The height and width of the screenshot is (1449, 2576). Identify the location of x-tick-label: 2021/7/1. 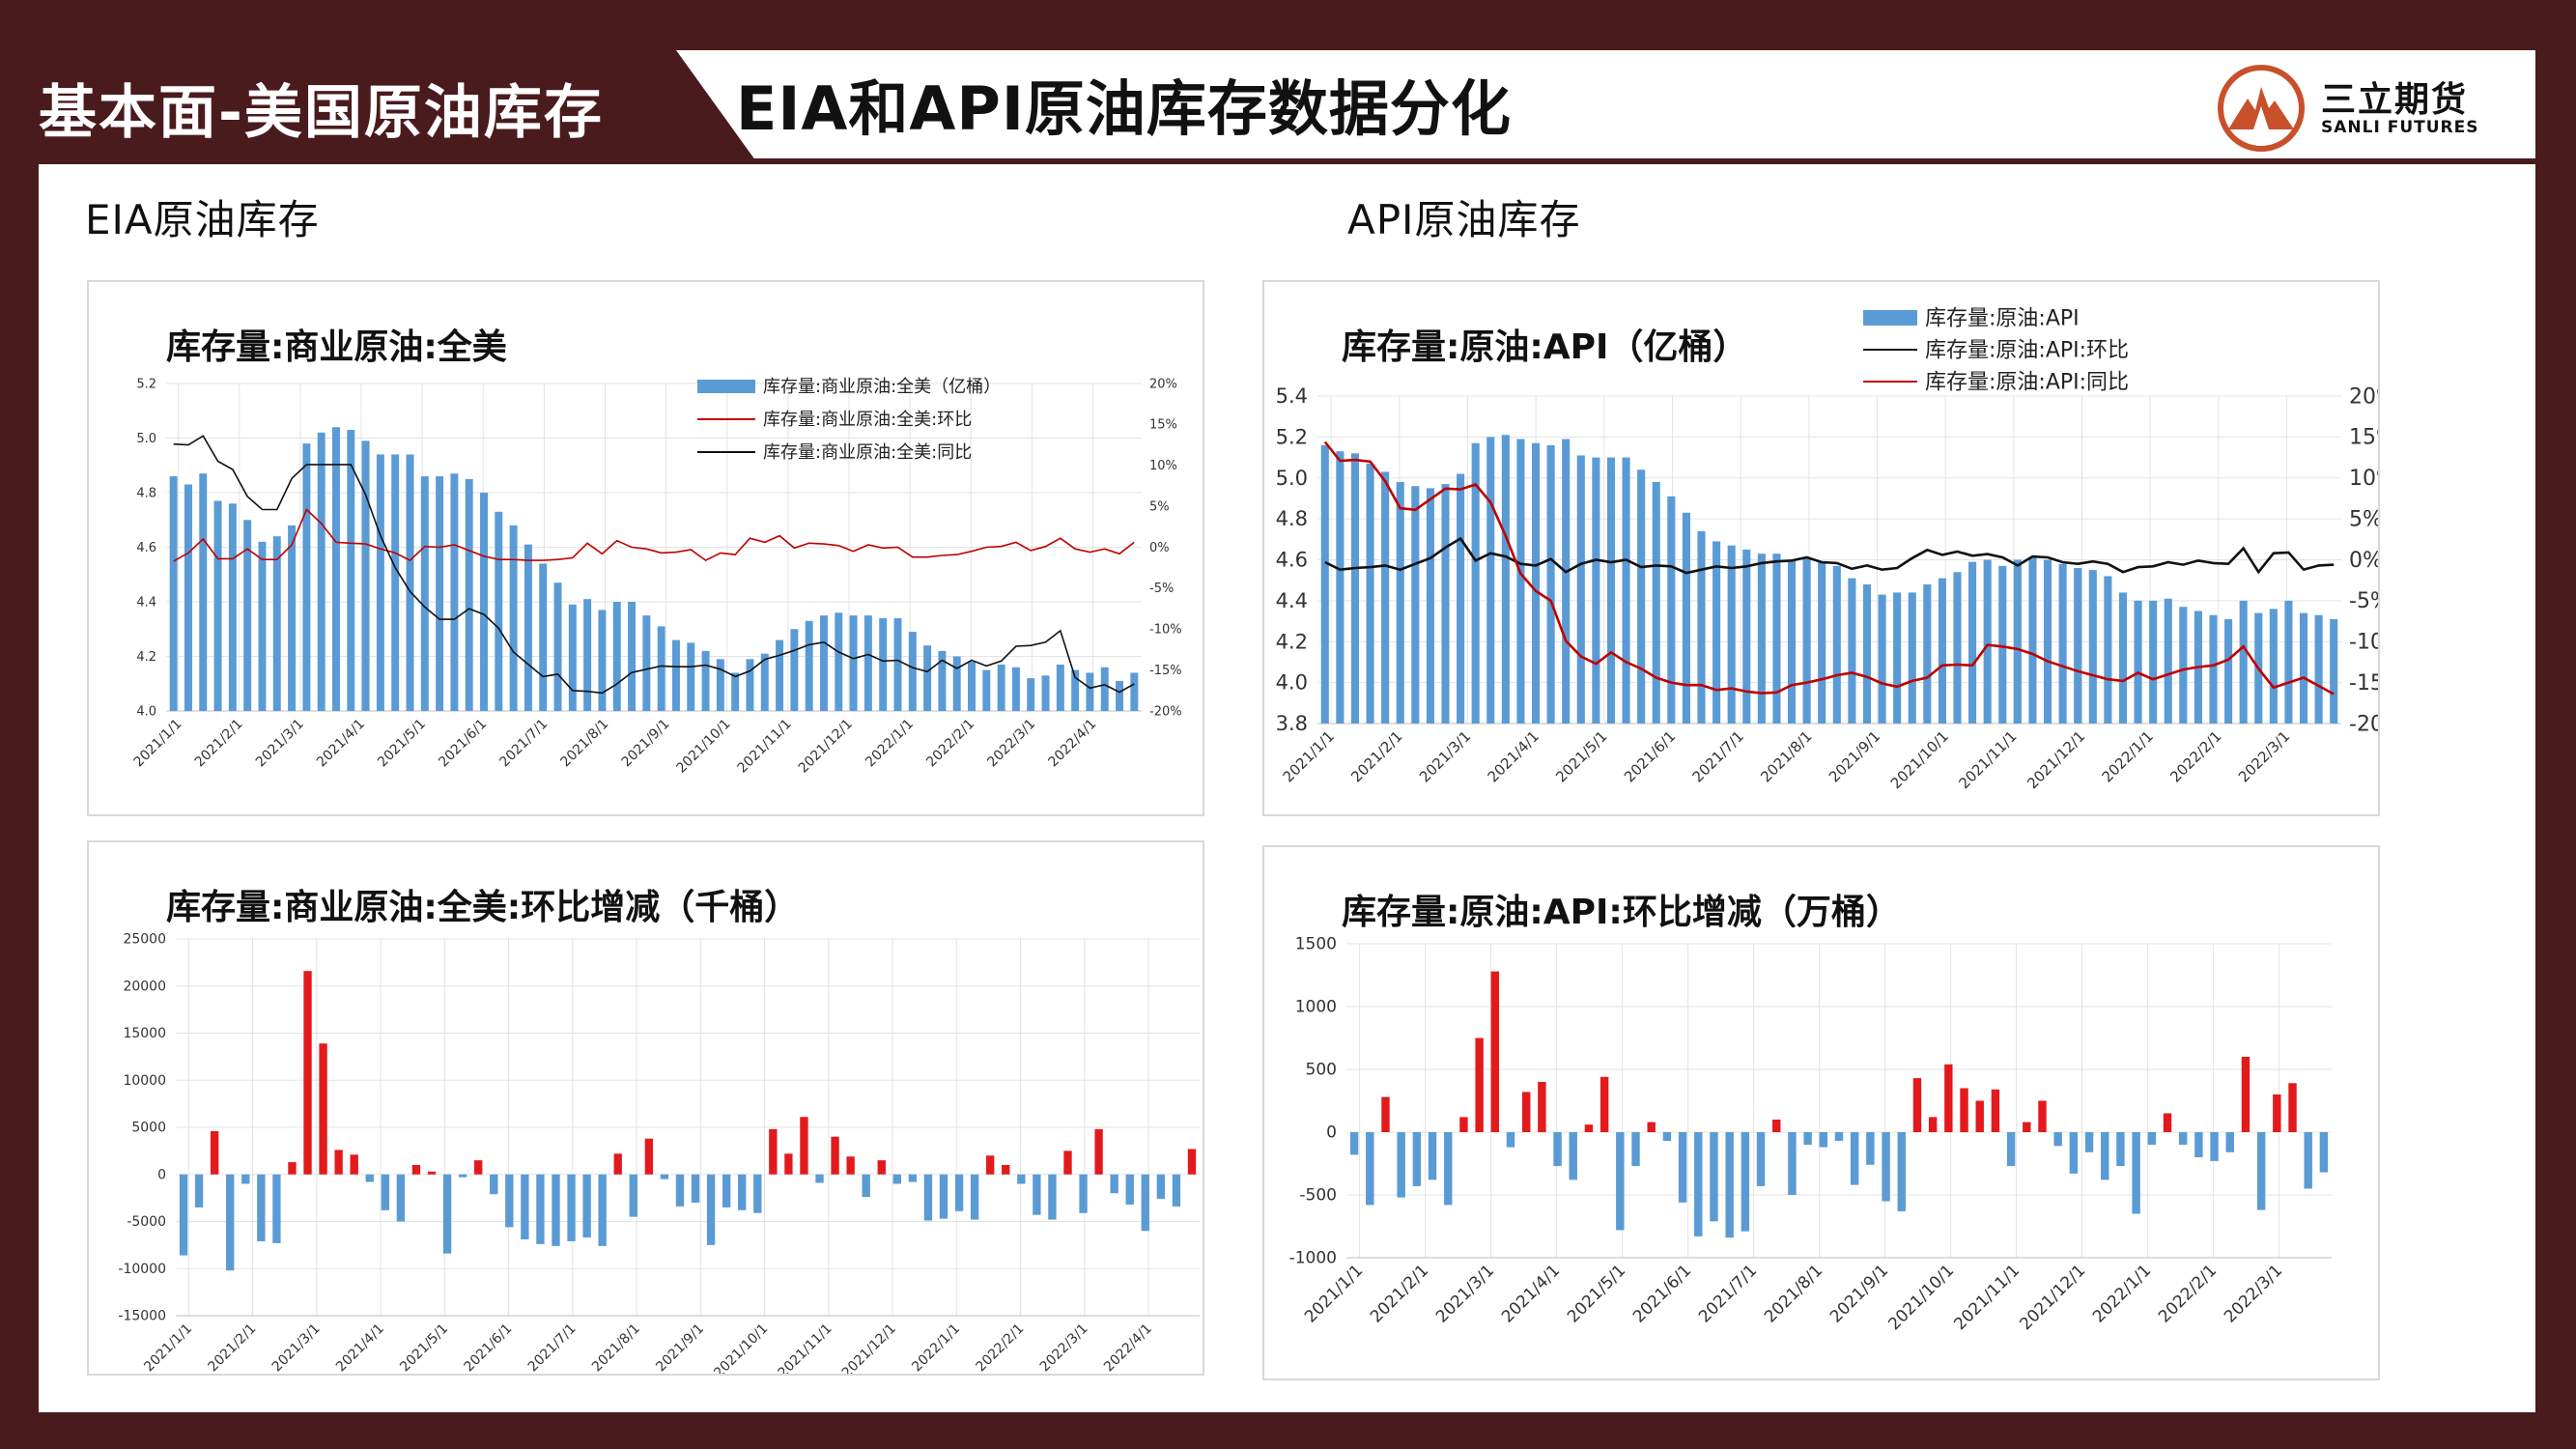
(1728, 1293).